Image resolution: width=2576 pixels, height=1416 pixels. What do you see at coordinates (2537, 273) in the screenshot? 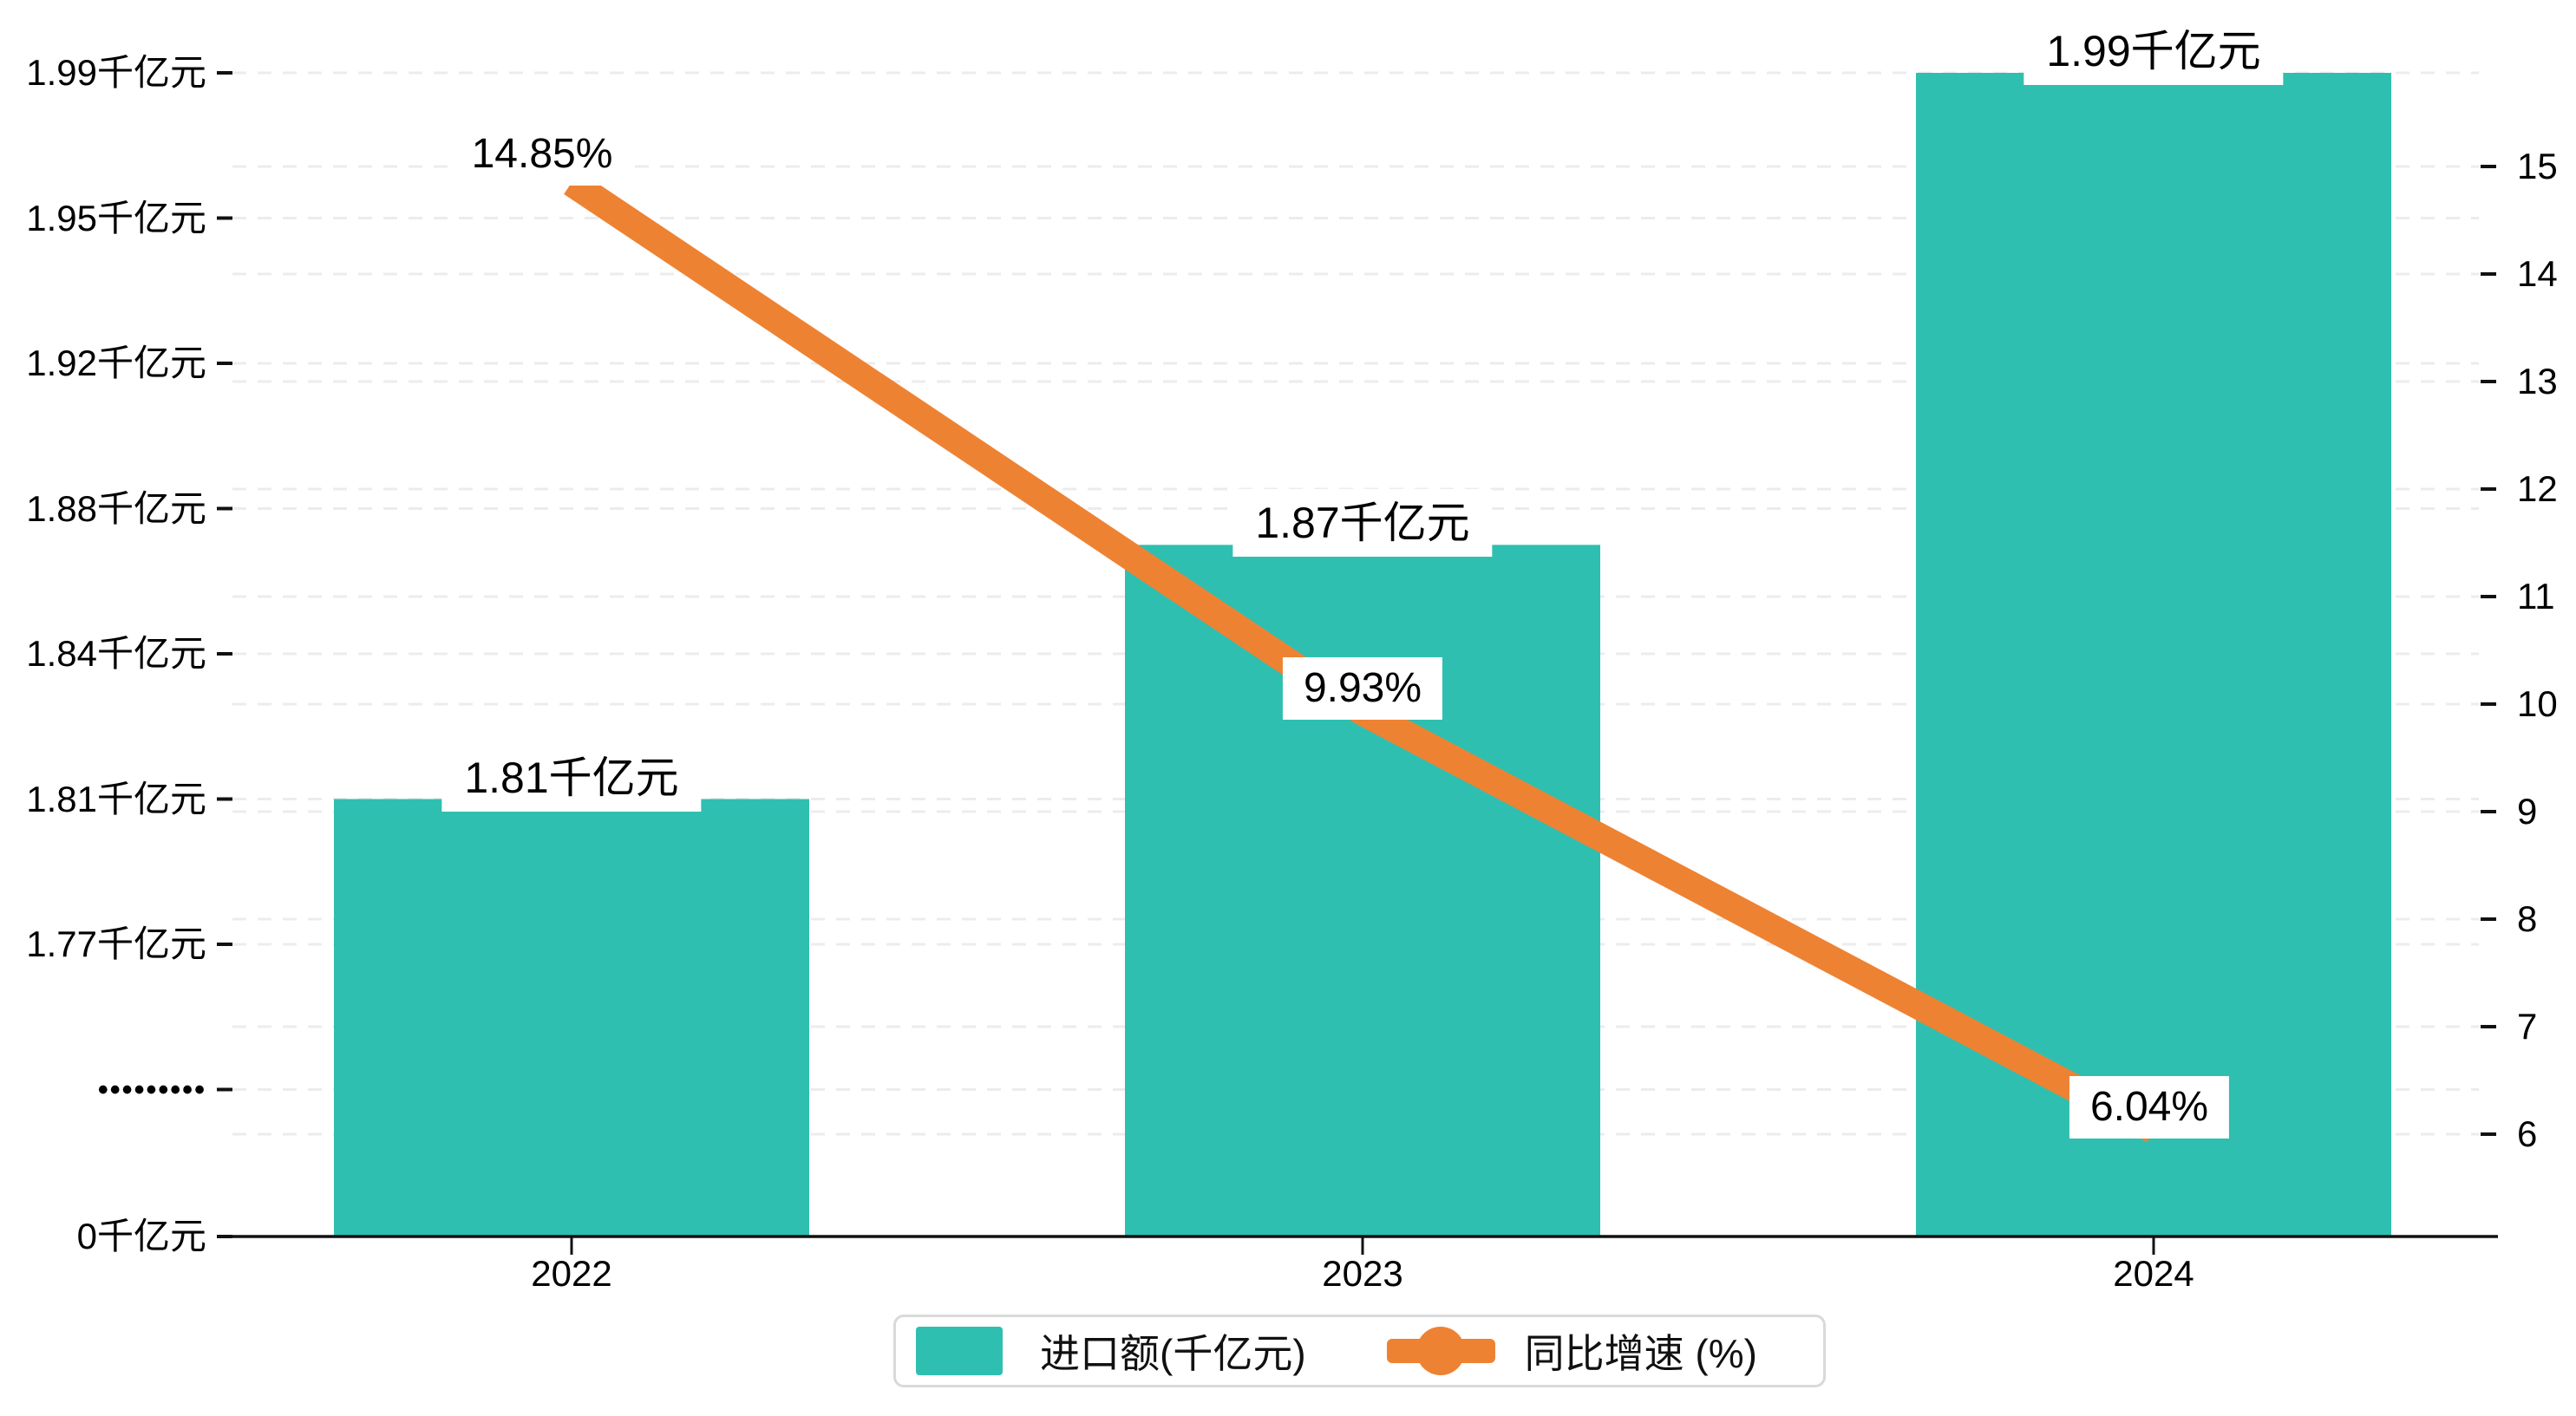
I see `right-axis-tick-label: 14` at bounding box center [2537, 273].